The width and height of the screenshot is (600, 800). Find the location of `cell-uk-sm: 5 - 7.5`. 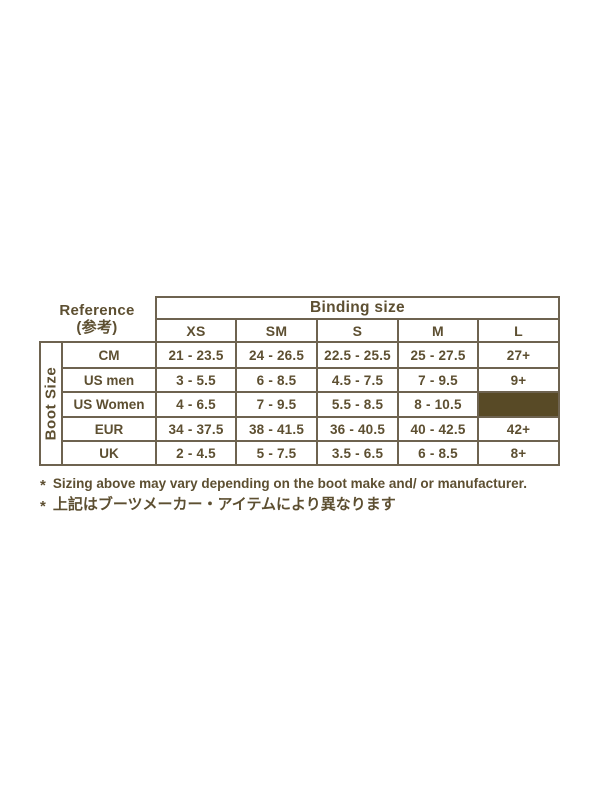

cell-uk-sm: 5 - 7.5 is located at coordinates (277, 454).